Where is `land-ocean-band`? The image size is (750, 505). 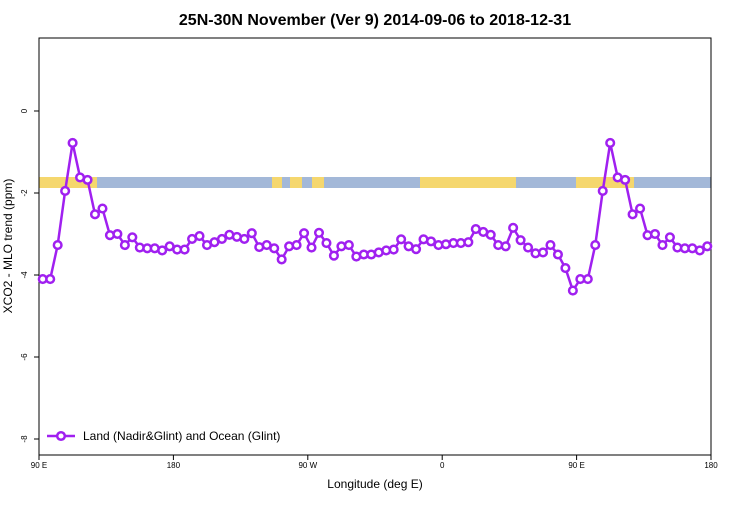
land-ocean-band is located at coordinates (375, 182).